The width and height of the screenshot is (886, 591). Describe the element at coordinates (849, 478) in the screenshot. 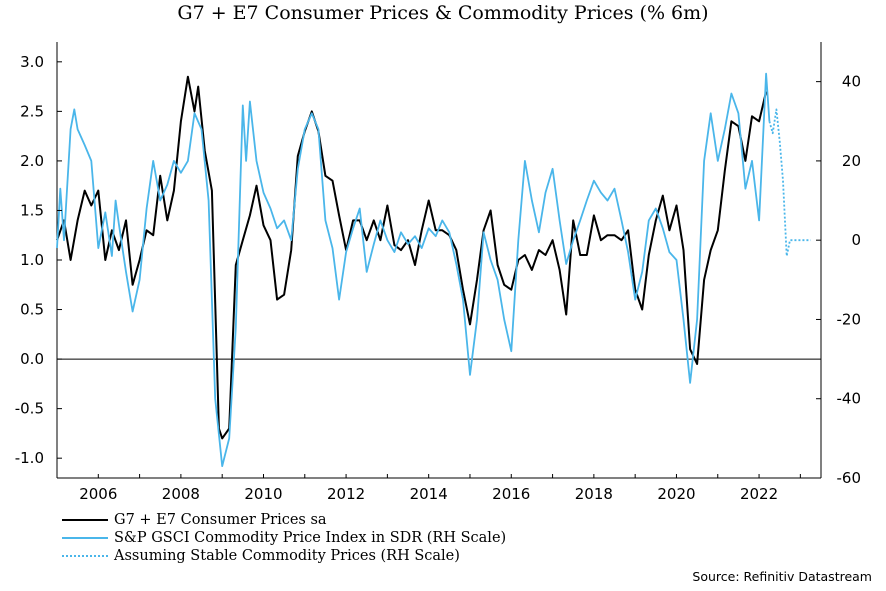

I see `right-tick-label: -60` at that location.